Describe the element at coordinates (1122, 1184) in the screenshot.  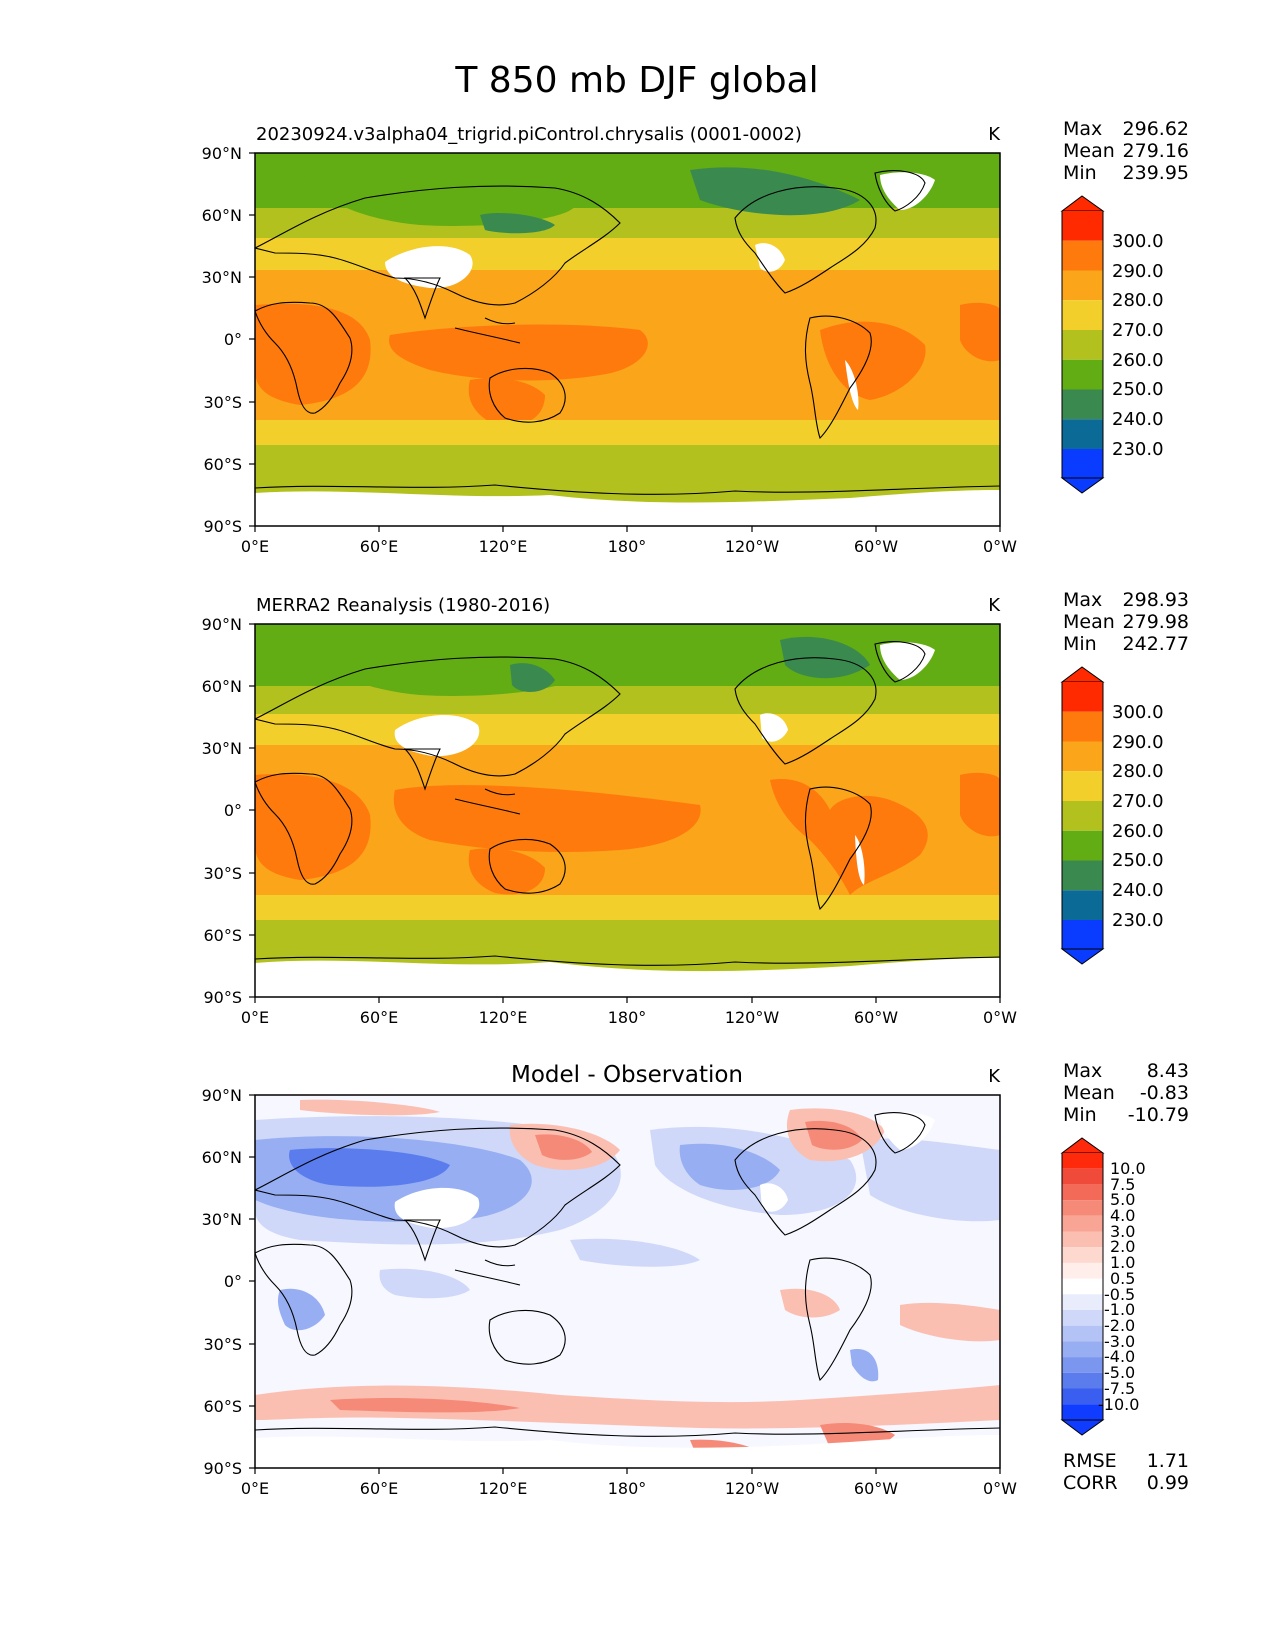
I see `colorbar-label: 7.5` at that location.